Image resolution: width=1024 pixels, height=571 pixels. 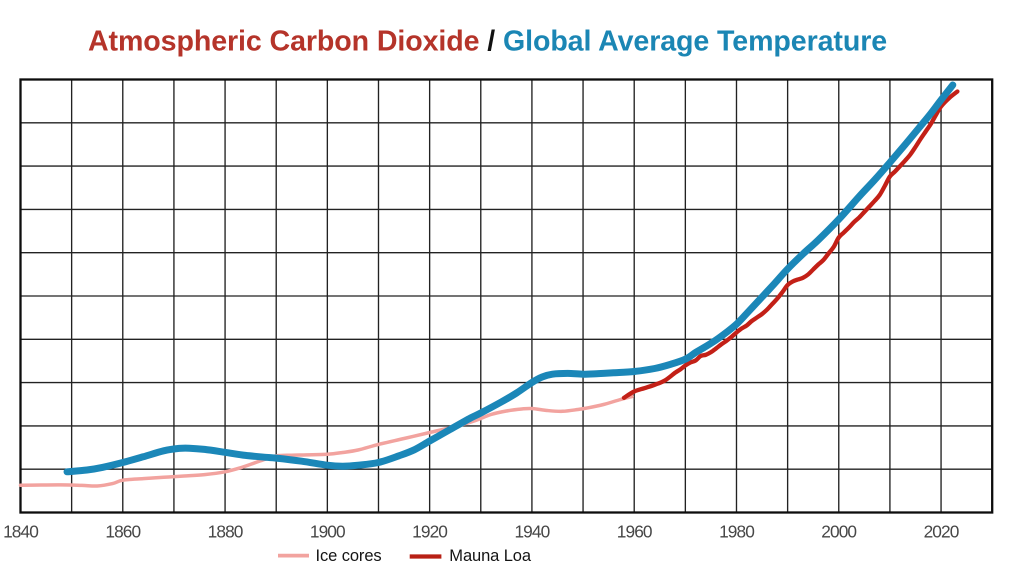 I want to click on svg-text: 2020, so click(x=941, y=531).